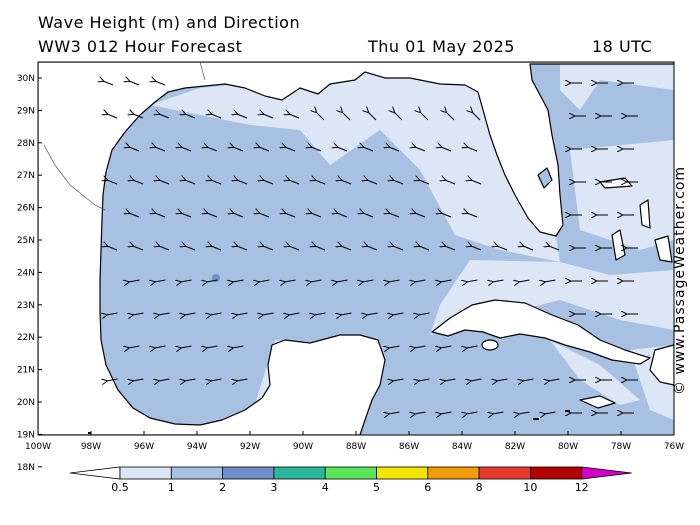 The image size is (700, 525). Describe the element at coordinates (26, 144) in the screenshot. I see `lat-label: 28N` at that location.